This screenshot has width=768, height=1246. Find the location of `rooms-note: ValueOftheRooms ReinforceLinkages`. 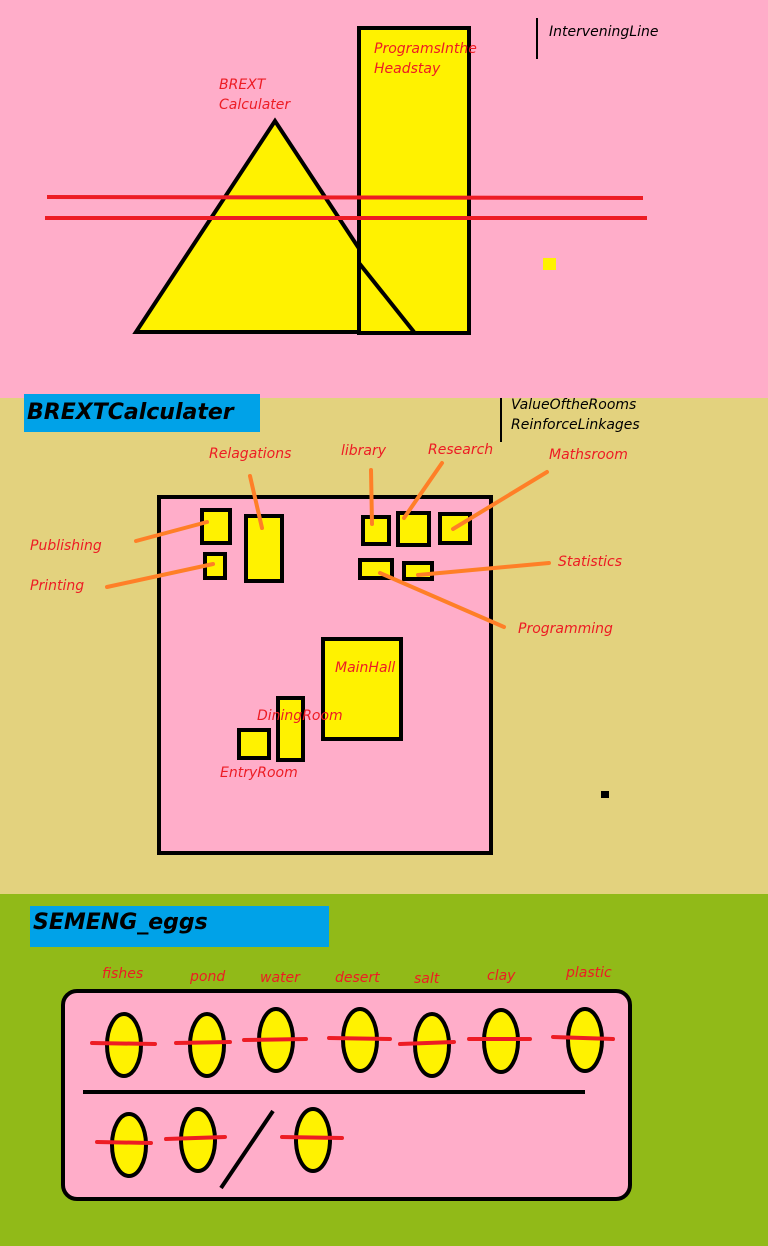

rooms-note: ValueOftheRooms ReinforceLinkages is located at coordinates (575, 415).